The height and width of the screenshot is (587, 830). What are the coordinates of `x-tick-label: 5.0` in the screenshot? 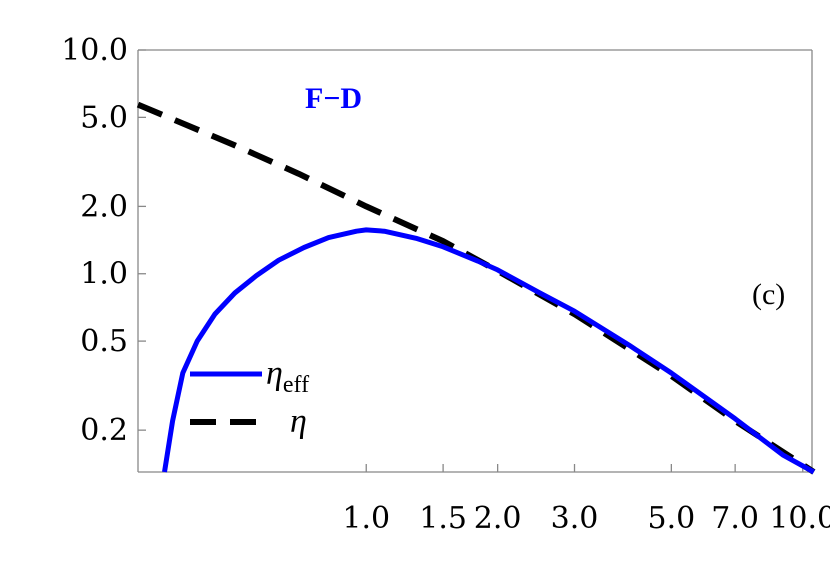 It's located at (671, 518).